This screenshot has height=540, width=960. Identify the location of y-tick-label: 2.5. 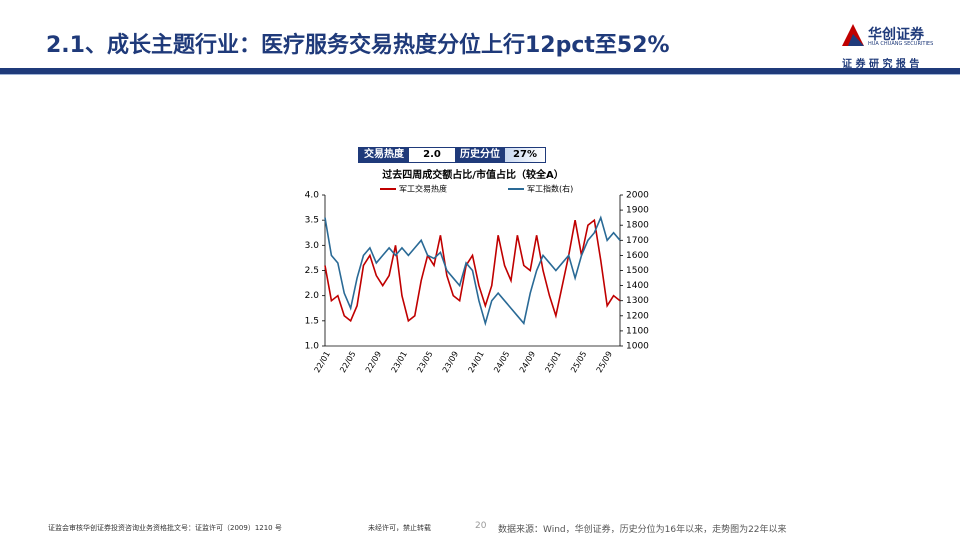
(312, 271).